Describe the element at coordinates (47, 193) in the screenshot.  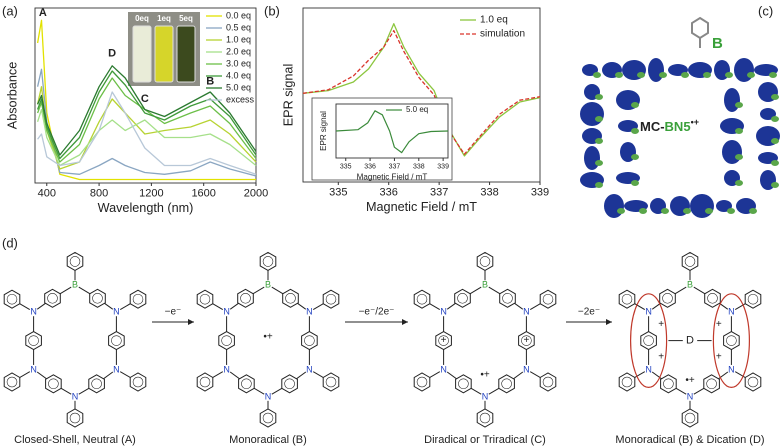
I see `x-tick-label: 400` at that location.